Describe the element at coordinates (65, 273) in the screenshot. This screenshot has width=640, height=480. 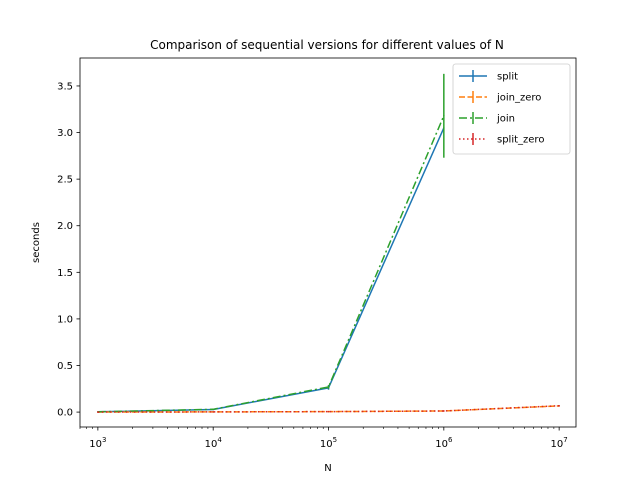
I see `y-tick-label: 1.5` at that location.